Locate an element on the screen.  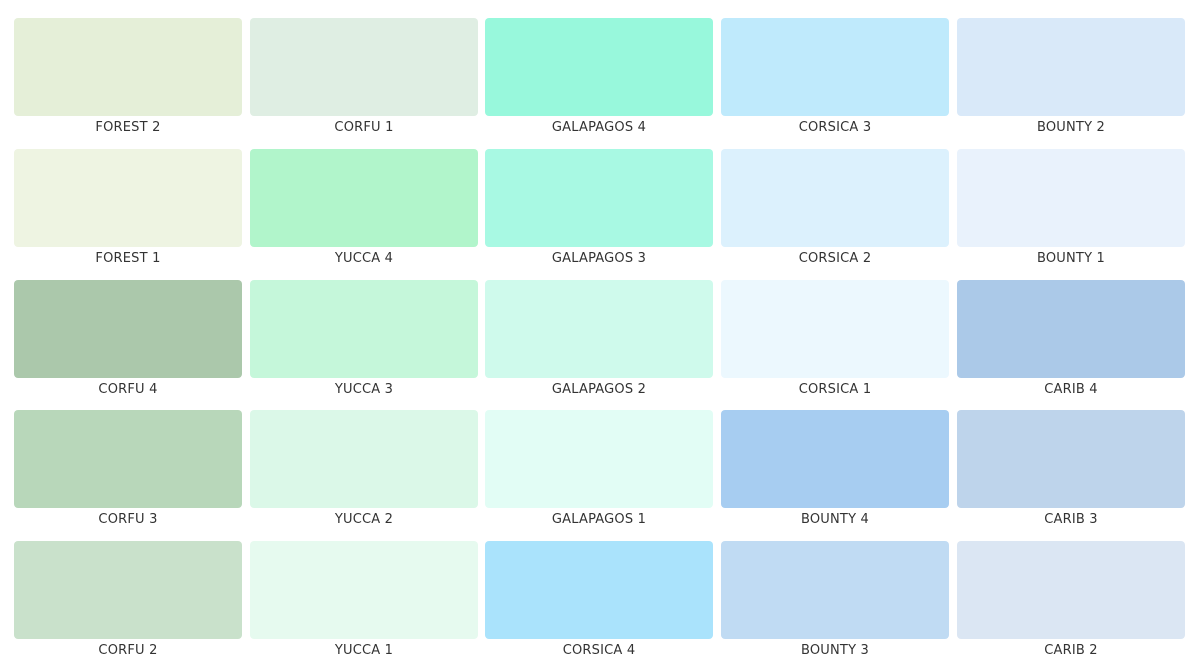
swatch-label: CORFU 1 is located at coordinates (364, 127).